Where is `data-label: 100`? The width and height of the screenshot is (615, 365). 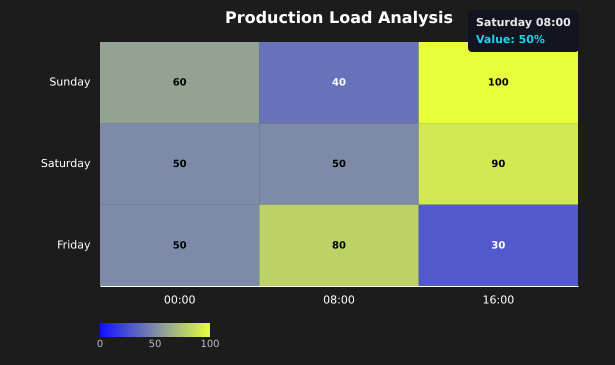
data-label: 100 is located at coordinates (498, 83).